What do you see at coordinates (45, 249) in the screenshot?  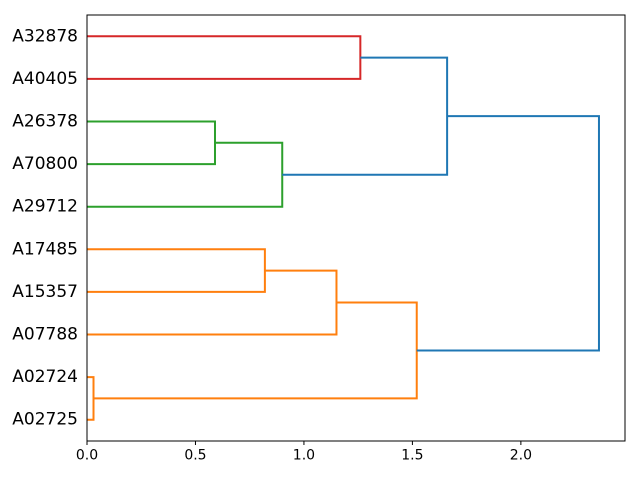 I see `leaf-label: A17485` at bounding box center [45, 249].